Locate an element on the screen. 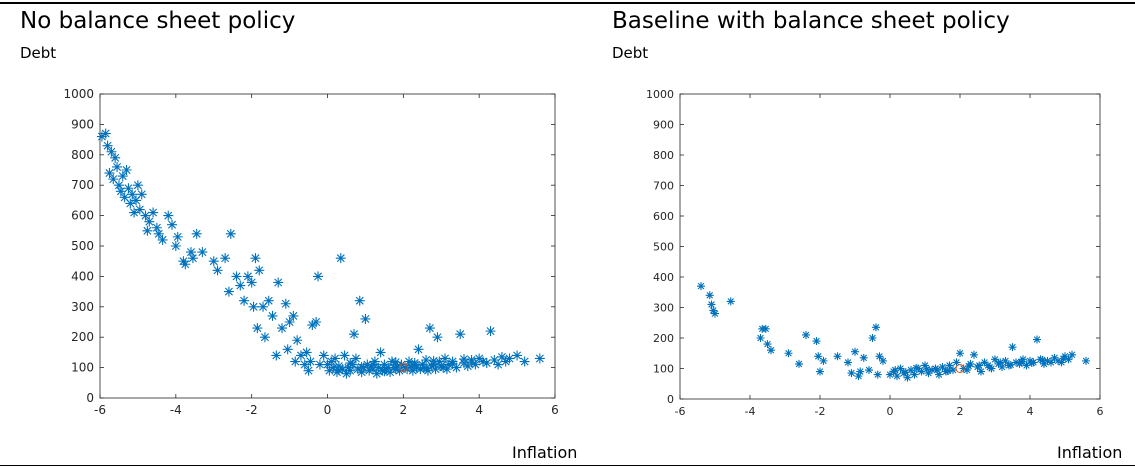 The height and width of the screenshot is (468, 1135). y-tick-label: 100 is located at coordinates (82, 368).